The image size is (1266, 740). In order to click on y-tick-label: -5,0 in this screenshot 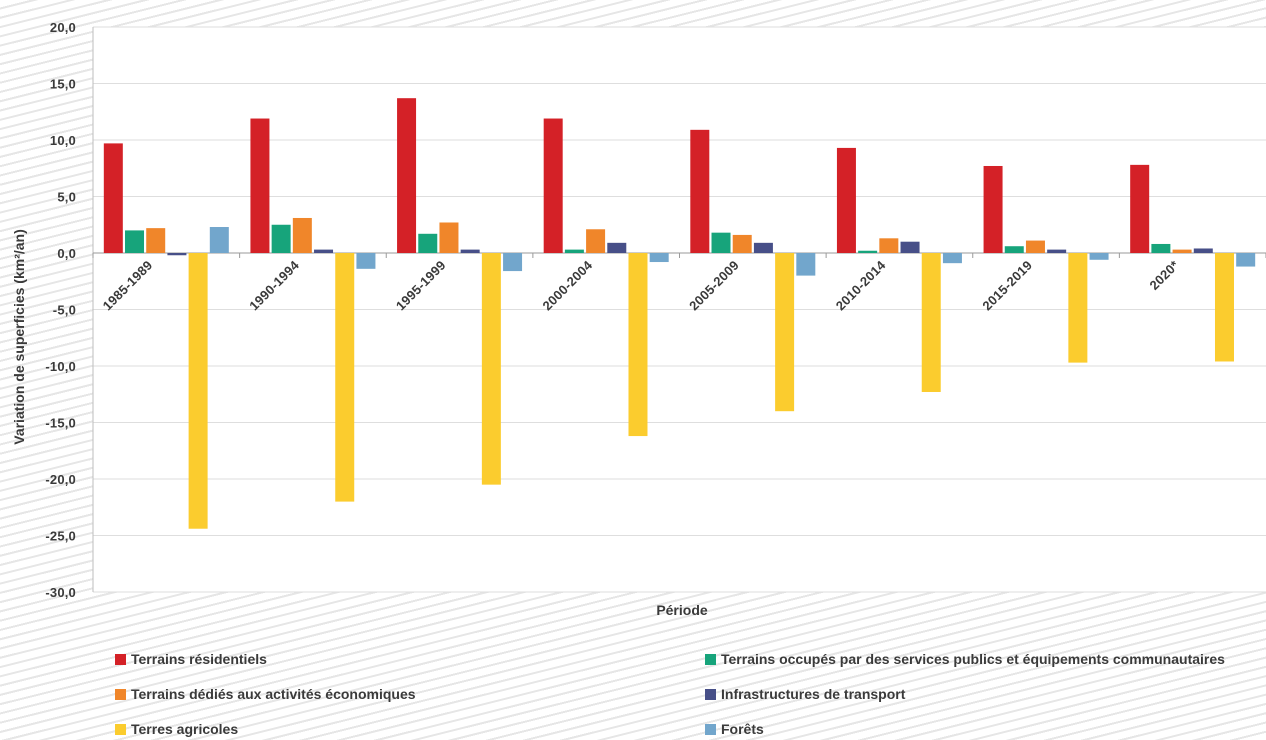, I will do `click(64, 310)`.